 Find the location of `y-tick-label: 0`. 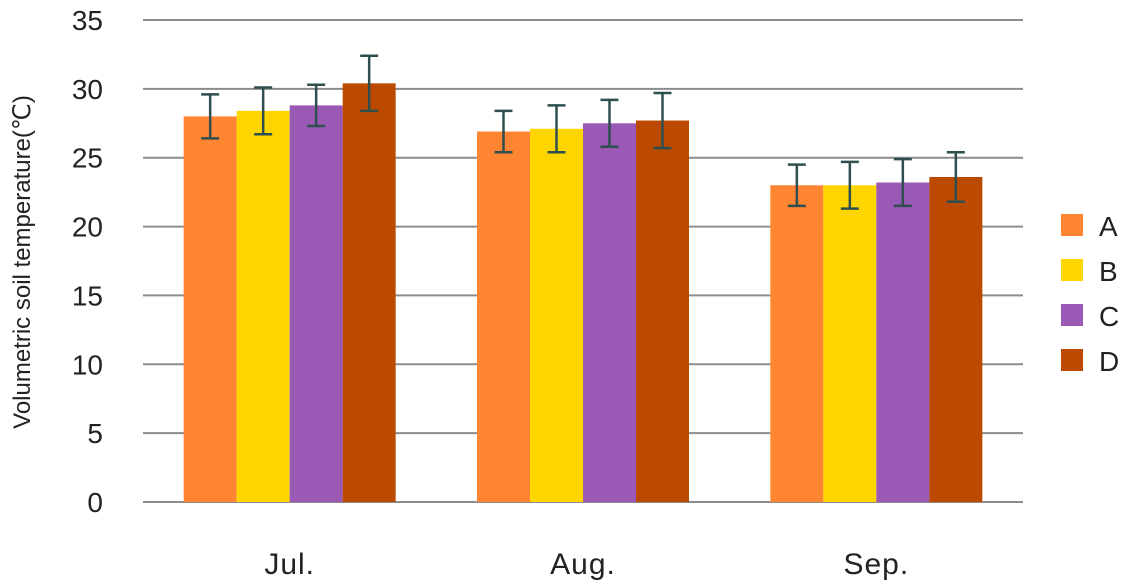

y-tick-label: 0 is located at coordinates (95, 502).